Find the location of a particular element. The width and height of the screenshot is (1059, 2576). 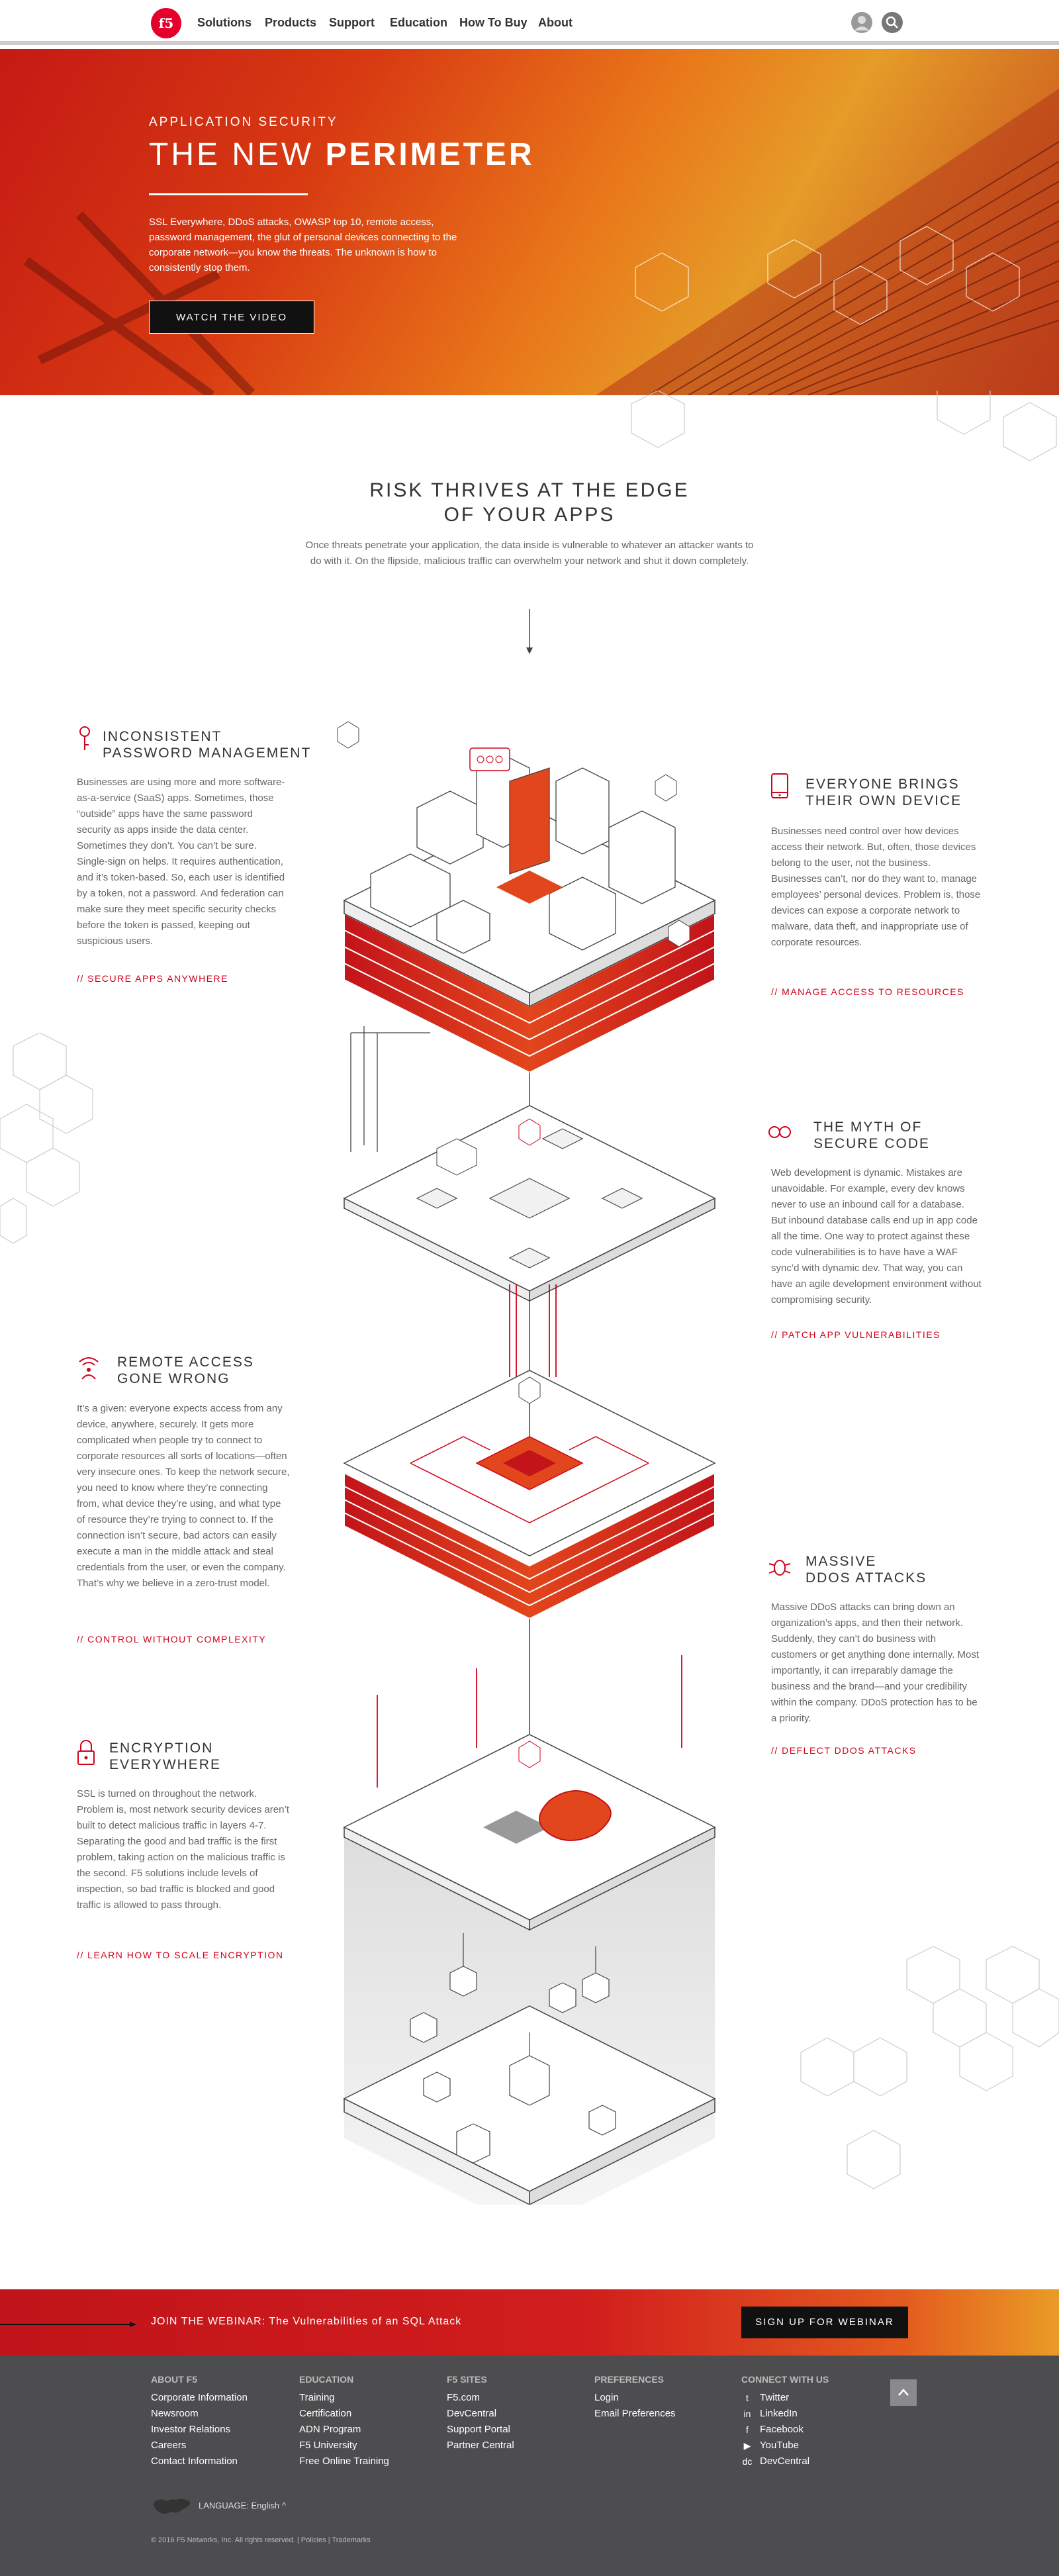

footer-link: Certification is located at coordinates (325, 2413).